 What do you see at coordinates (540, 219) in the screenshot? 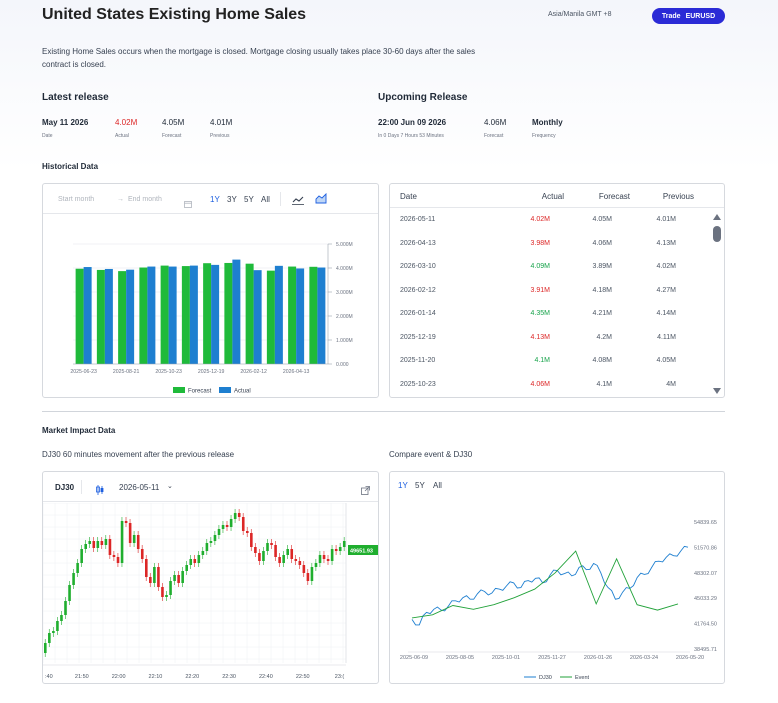
I see `cell-actual: 4.02M` at bounding box center [540, 219].